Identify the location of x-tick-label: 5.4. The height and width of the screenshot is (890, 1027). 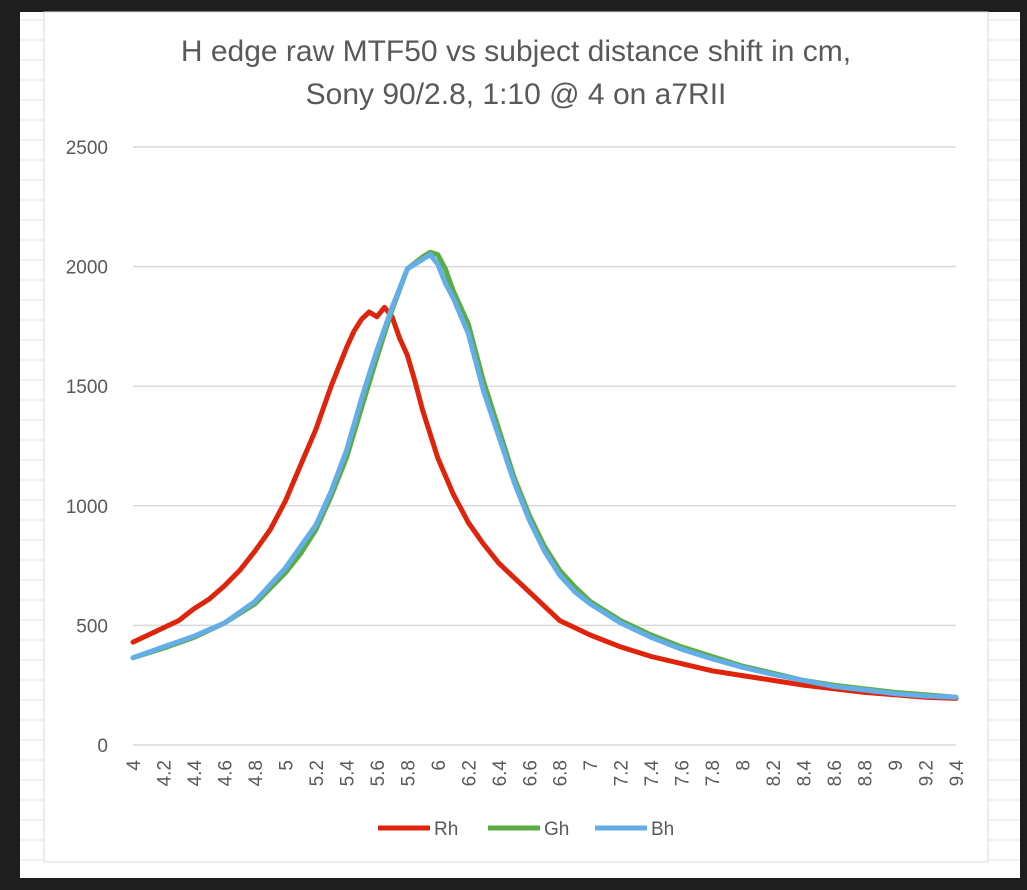
(347, 773).